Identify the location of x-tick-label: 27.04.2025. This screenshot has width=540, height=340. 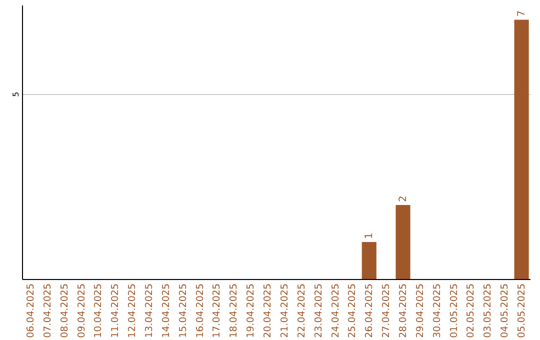
(386, 311).